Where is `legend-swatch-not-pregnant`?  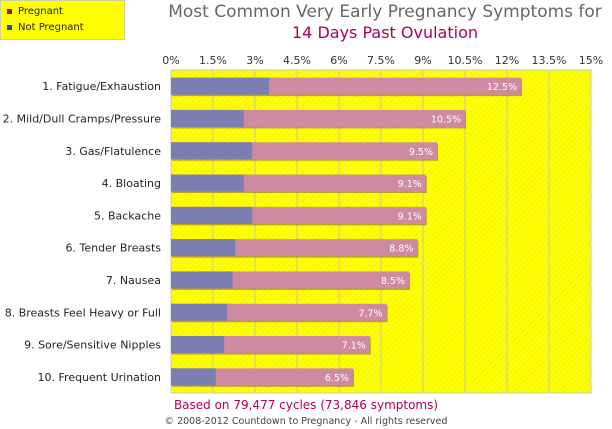 legend-swatch-not-pregnant is located at coordinates (9, 27).